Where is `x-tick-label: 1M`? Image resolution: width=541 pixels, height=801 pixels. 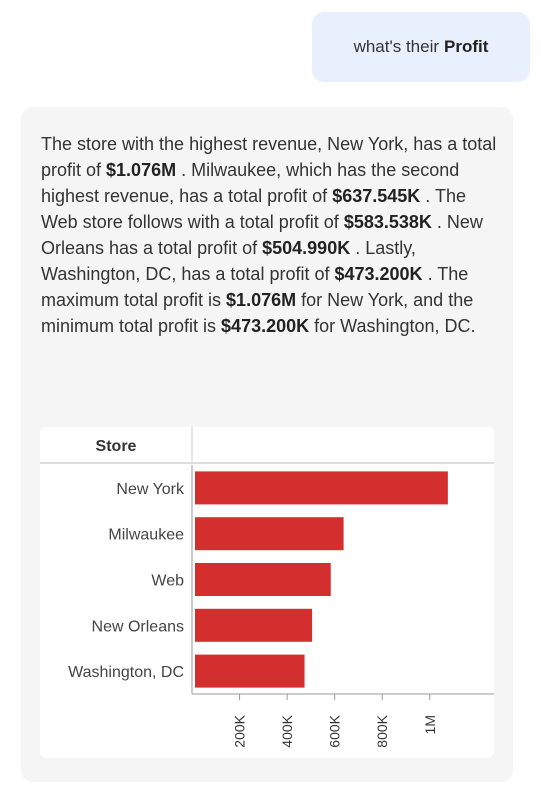 x-tick-label: 1M is located at coordinates (430, 724).